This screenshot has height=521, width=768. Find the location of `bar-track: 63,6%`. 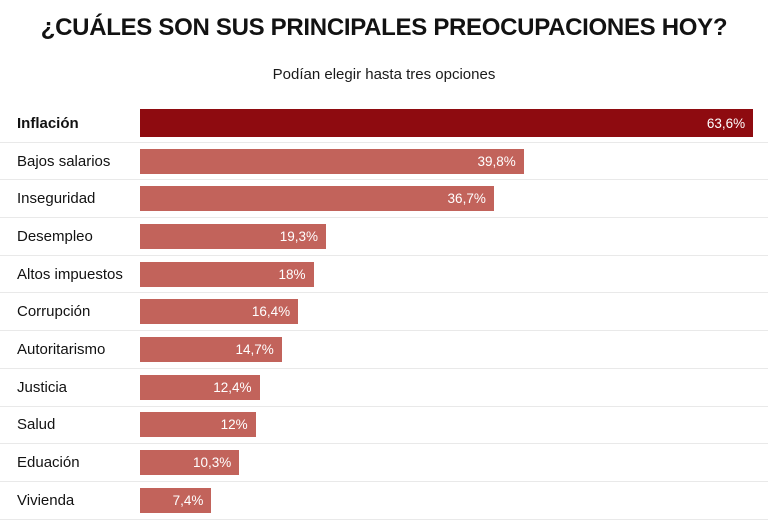

bar-track: 63,6% is located at coordinates (450, 123).